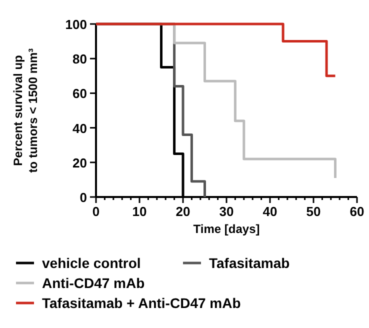  Describe the element at coordinates (139, 211) in the screenshot. I see `x-tick-label: 10` at that location.